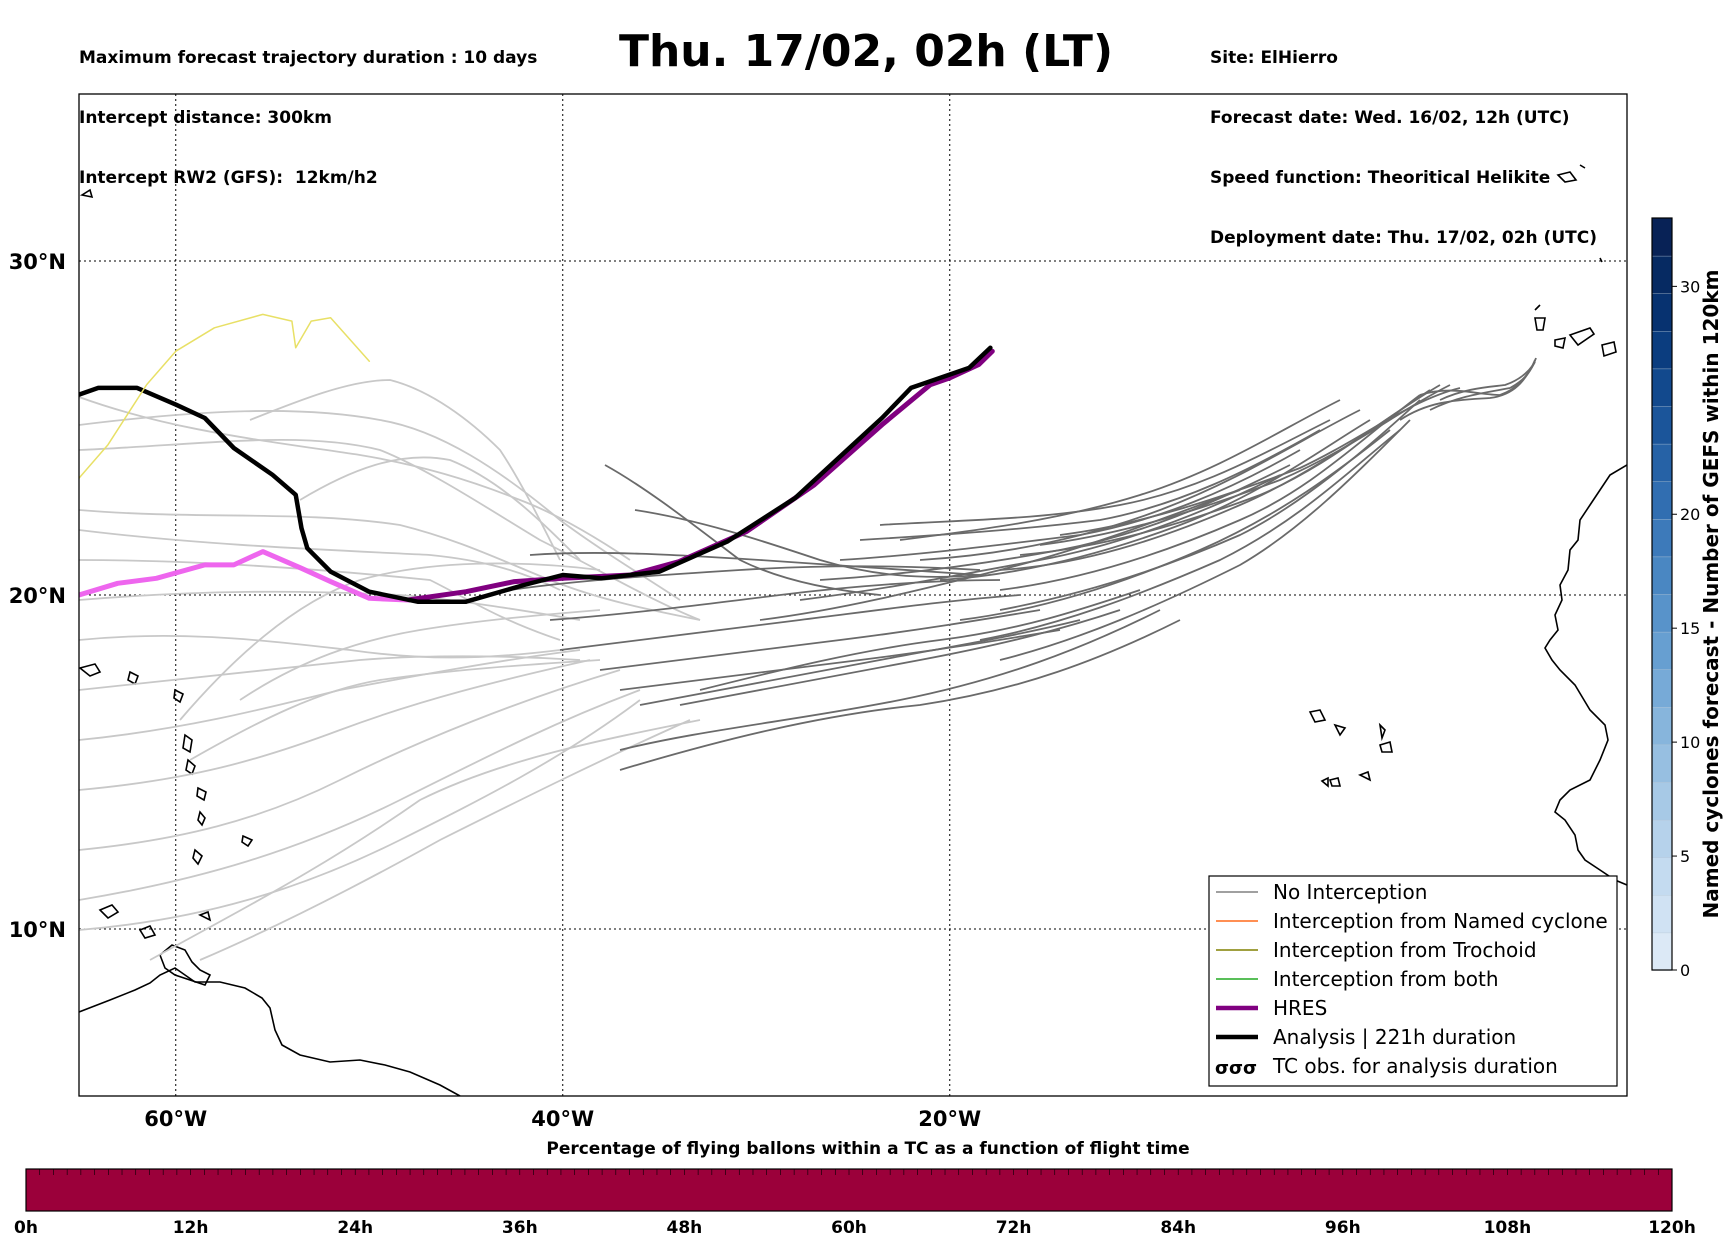 This screenshot has height=1241, width=1732. Describe the element at coordinates (1690, 286) in the screenshot. I see `colorbar-tick-label: 30` at that location.